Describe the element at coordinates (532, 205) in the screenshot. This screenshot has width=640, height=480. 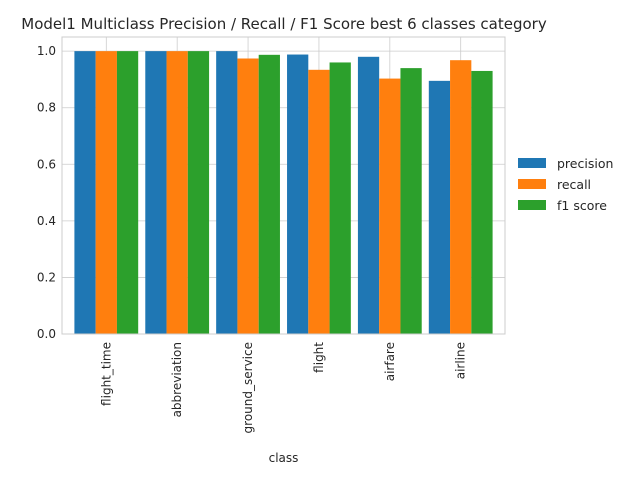
I see `legend-swatch-f1-score` at that location.